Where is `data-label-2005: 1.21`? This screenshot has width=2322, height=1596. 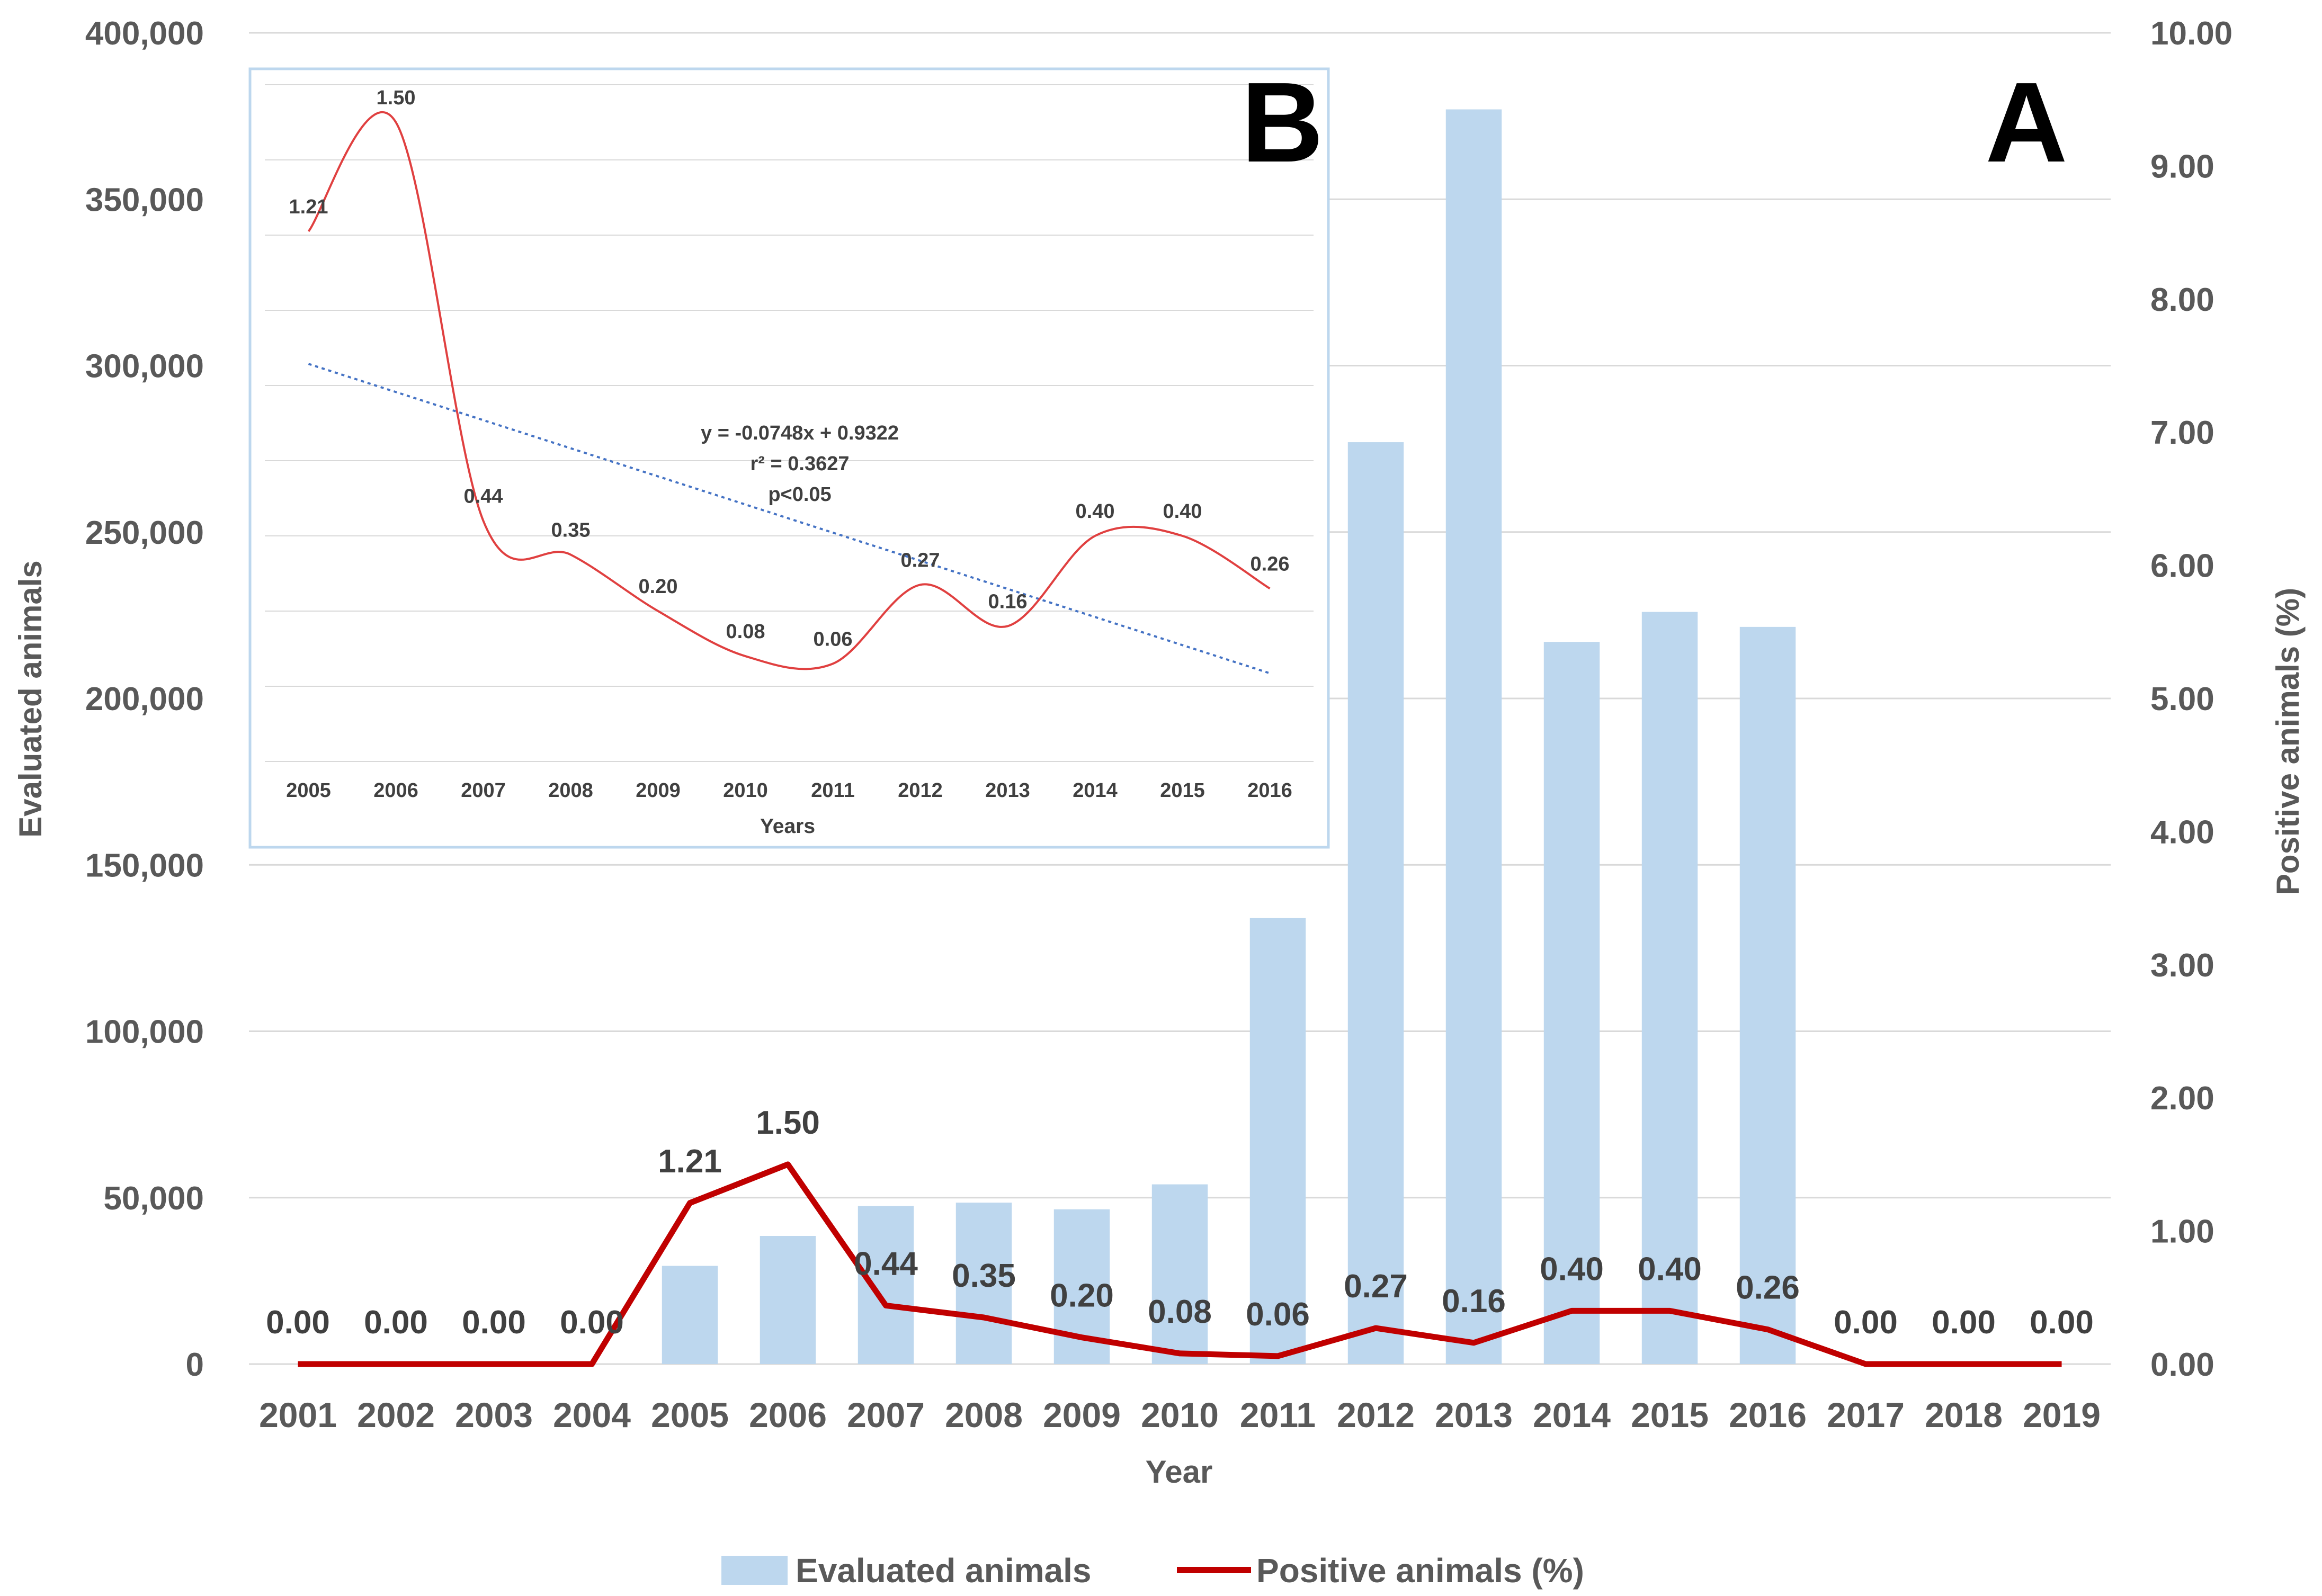 data-label-2005: 1.21 is located at coordinates (690, 1161).